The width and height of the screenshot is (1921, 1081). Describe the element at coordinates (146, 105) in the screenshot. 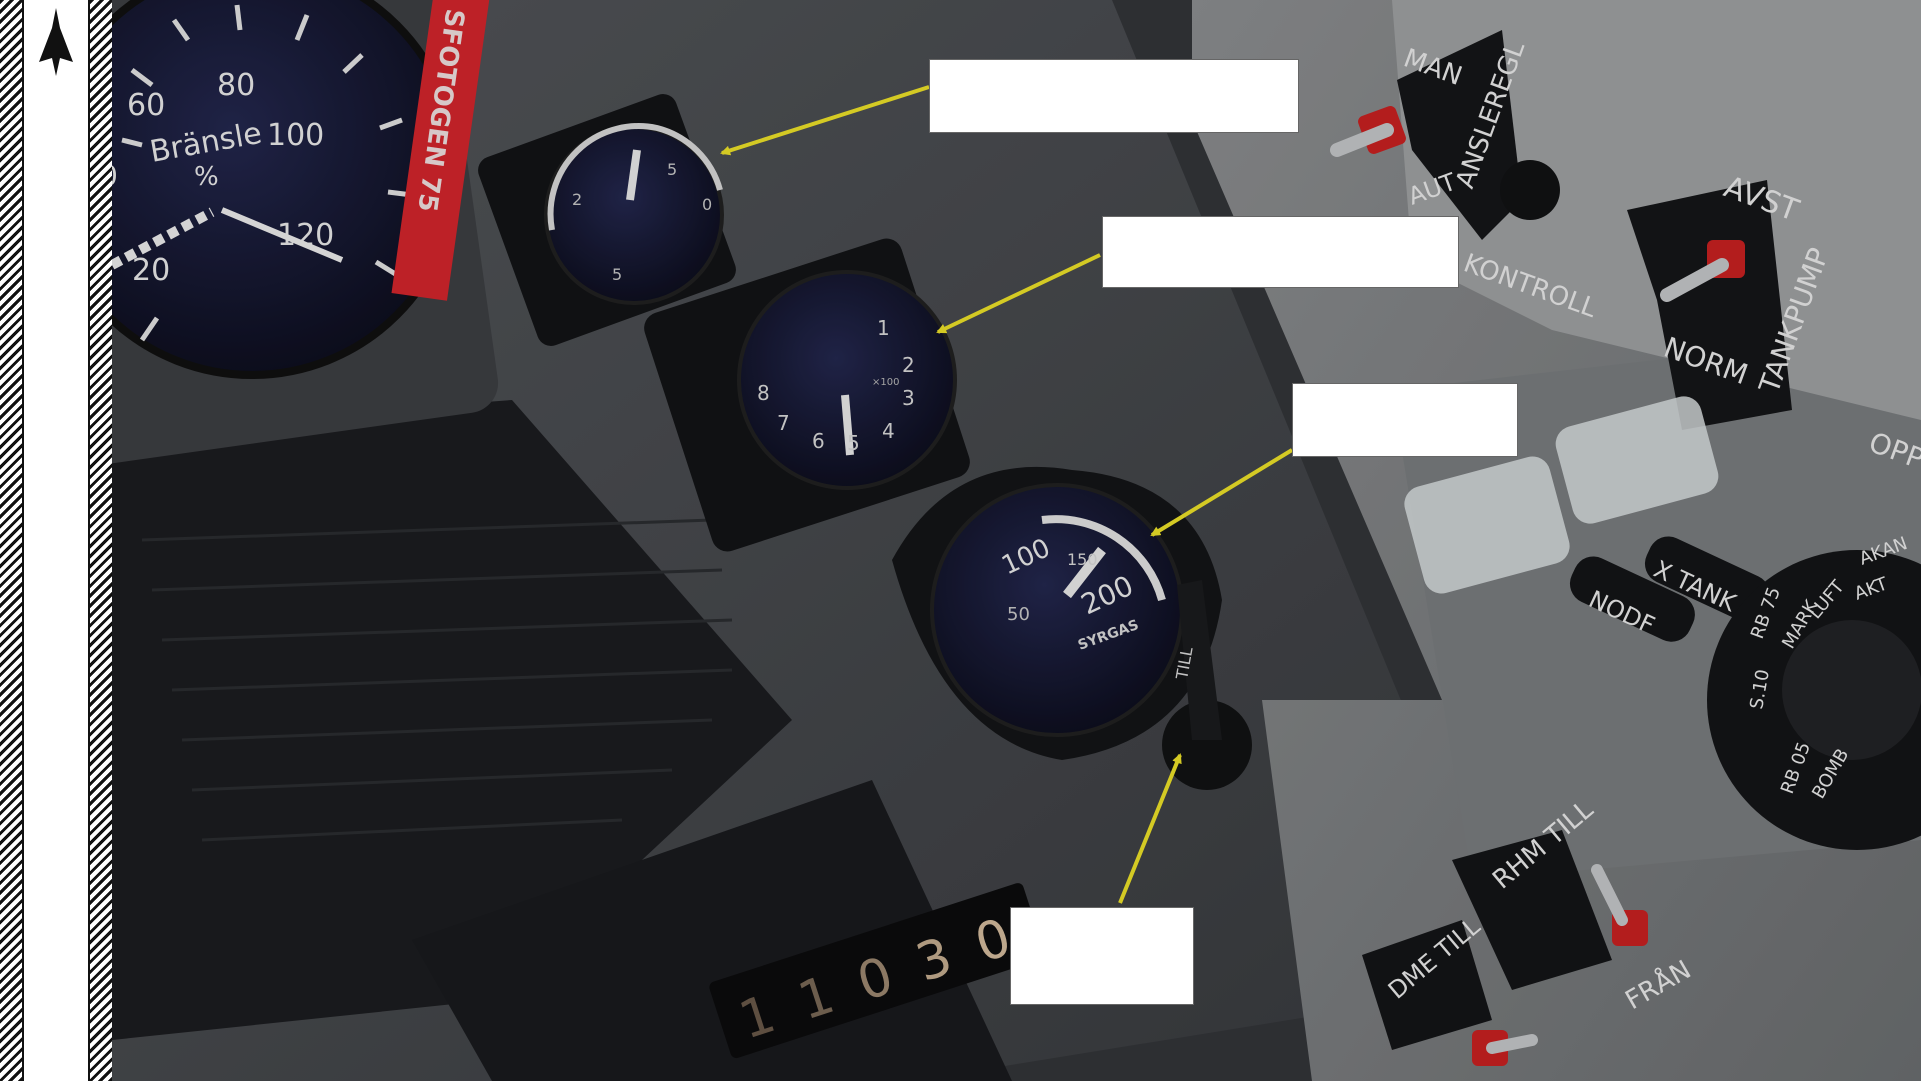

I see `fuel-tick-60: 60` at that location.